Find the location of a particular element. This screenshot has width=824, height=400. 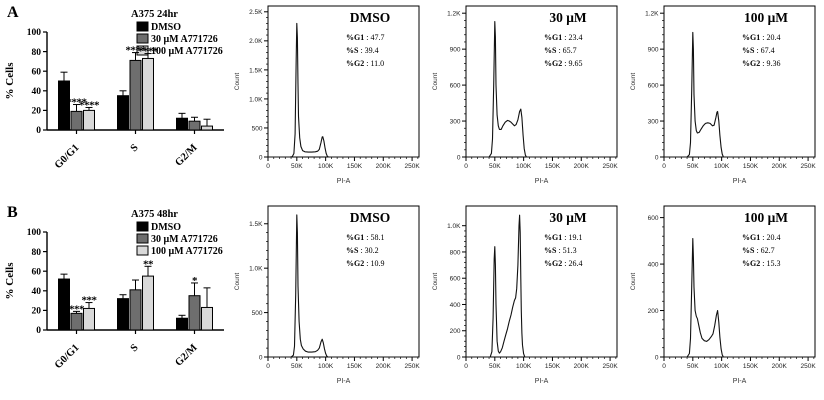

legend-label: 100 μM A771726 is located at coordinates (187, 251).